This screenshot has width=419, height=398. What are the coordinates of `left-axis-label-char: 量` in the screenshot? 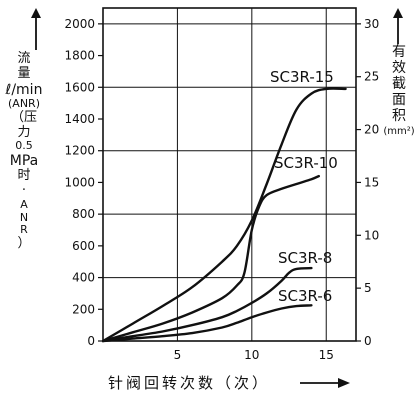 It's located at (24, 73).